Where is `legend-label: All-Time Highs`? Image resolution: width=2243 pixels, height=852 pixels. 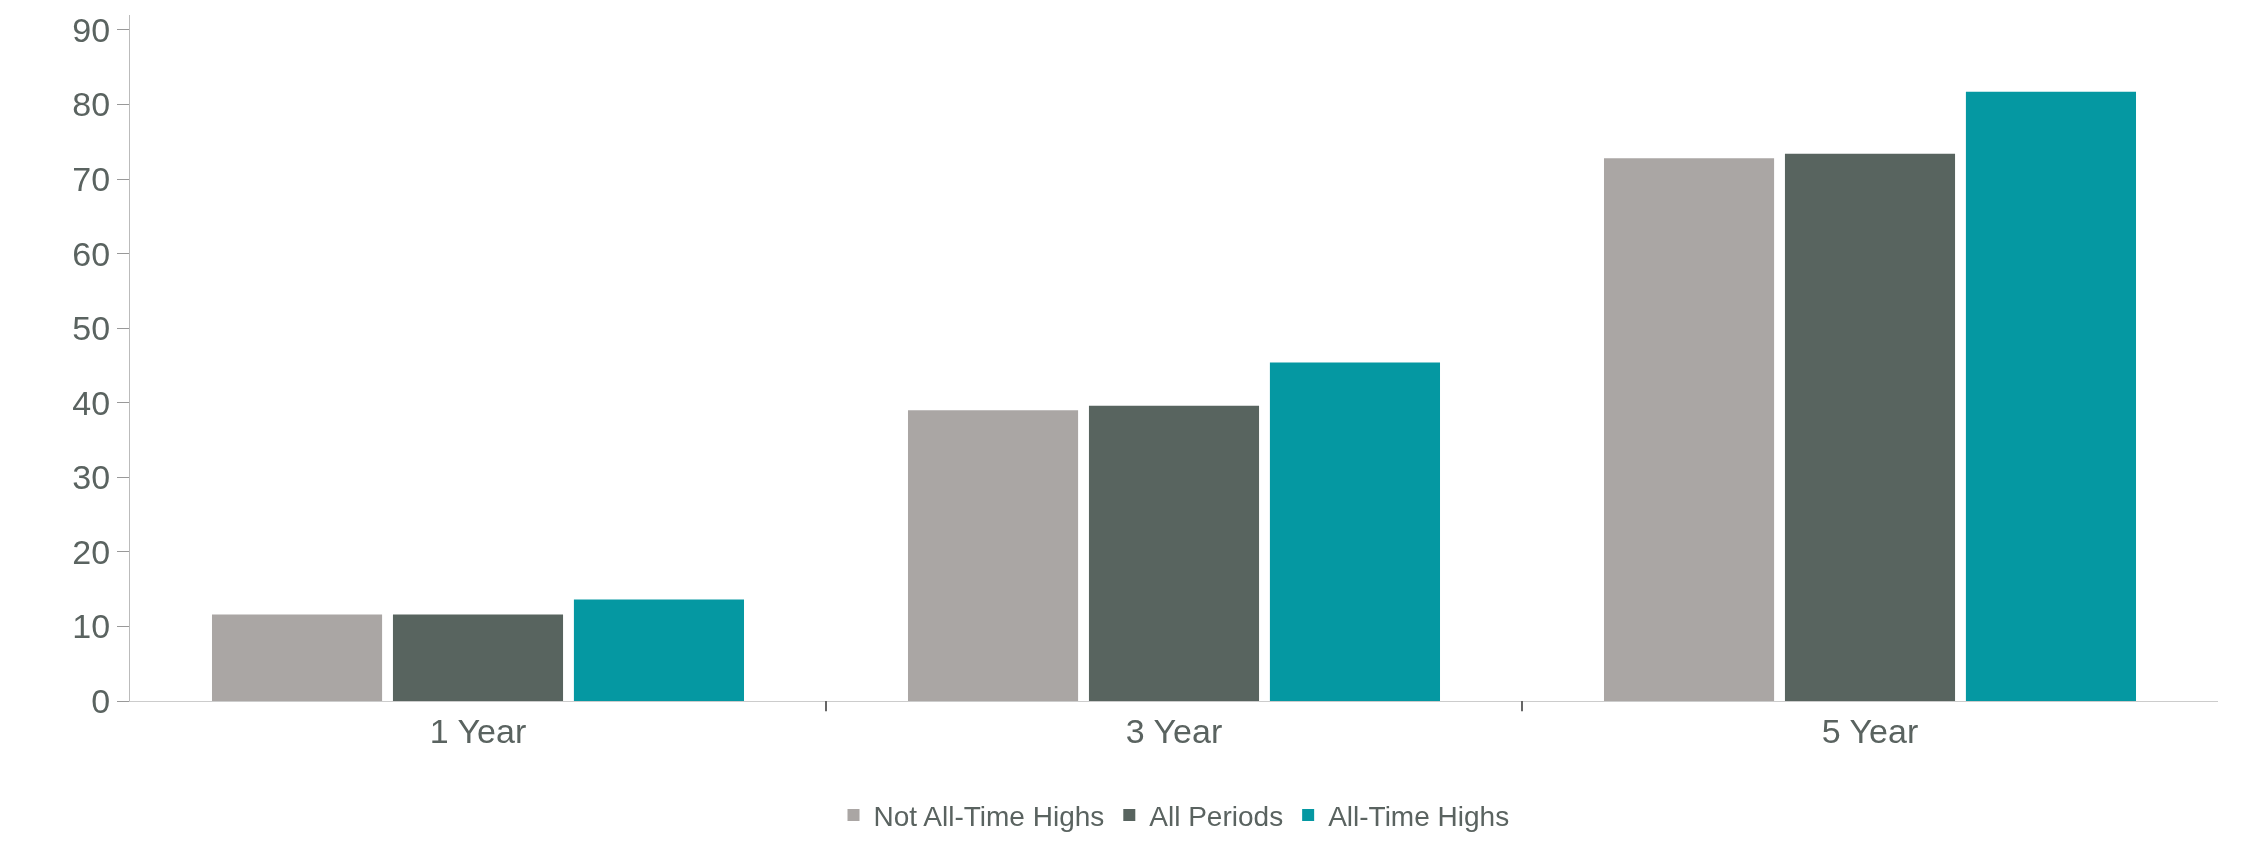
legend-label: All-Time Highs is located at coordinates (1419, 816).